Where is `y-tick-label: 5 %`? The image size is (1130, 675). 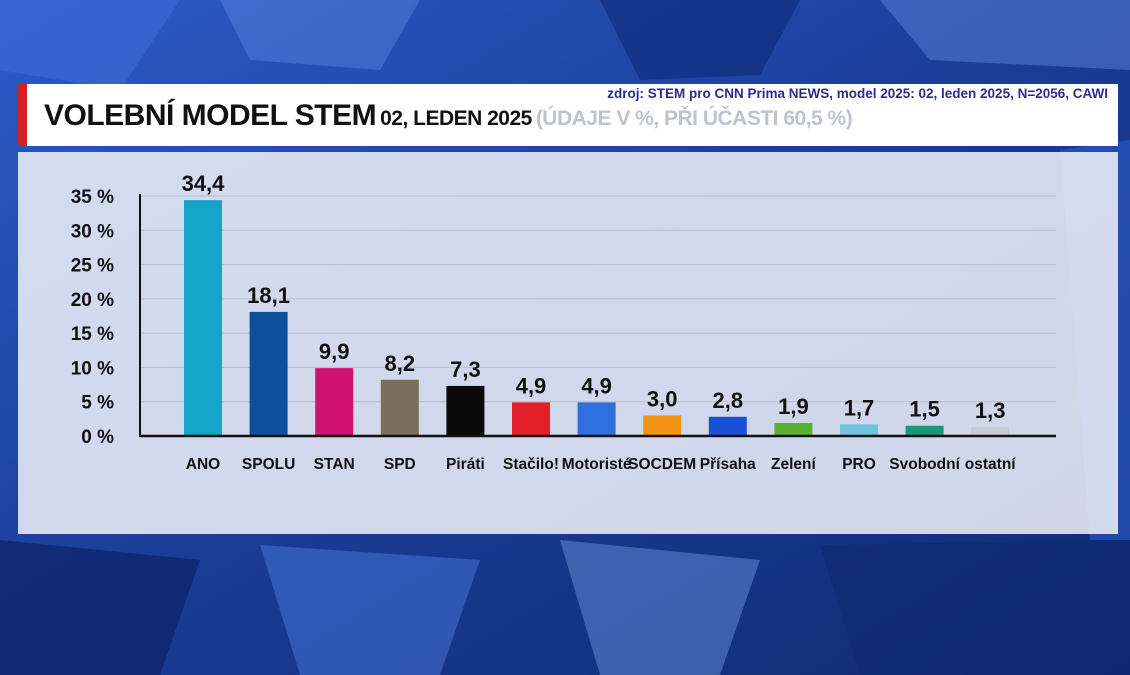
y-tick-label: 5 % is located at coordinates (97, 403).